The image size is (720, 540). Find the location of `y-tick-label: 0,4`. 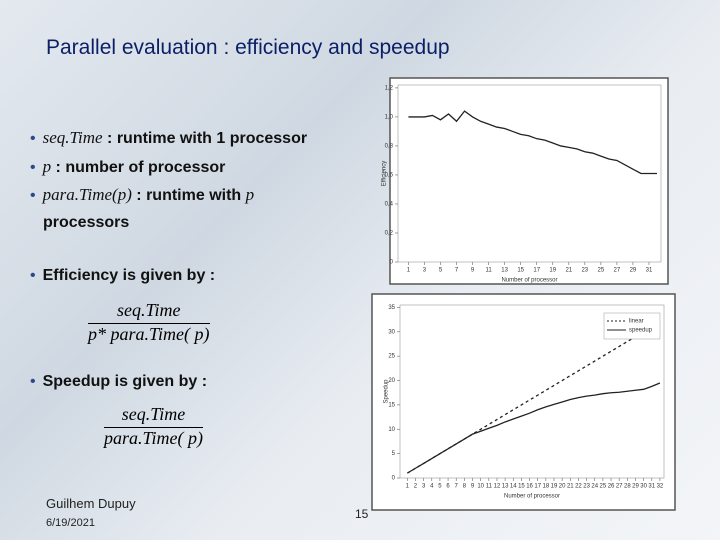

y-tick-label: 0,4 is located at coordinates (389, 205).